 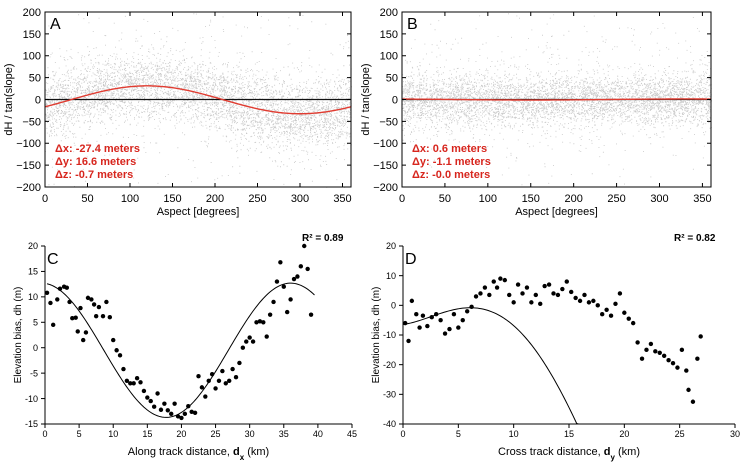 What do you see at coordinates (552, 366) in the screenshot?
I see `regression-fit-curve` at bounding box center [552, 366].